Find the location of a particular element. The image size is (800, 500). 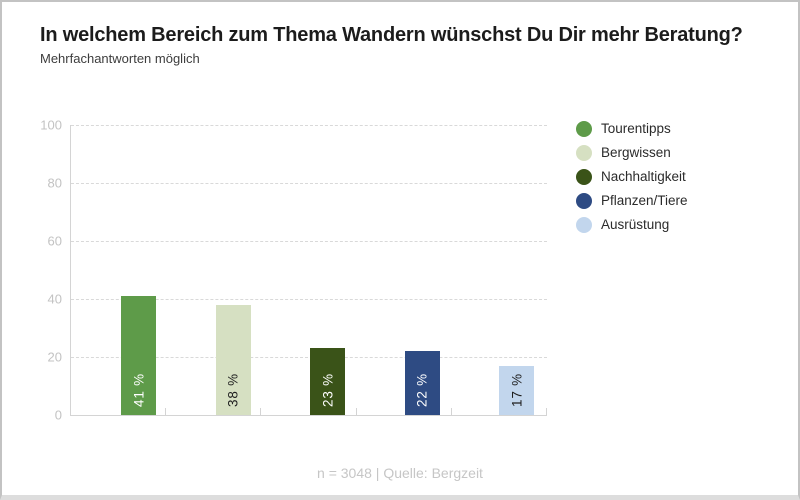

source-note: n = 3048 | Quelle: Bergzeit is located at coordinates (400, 473).